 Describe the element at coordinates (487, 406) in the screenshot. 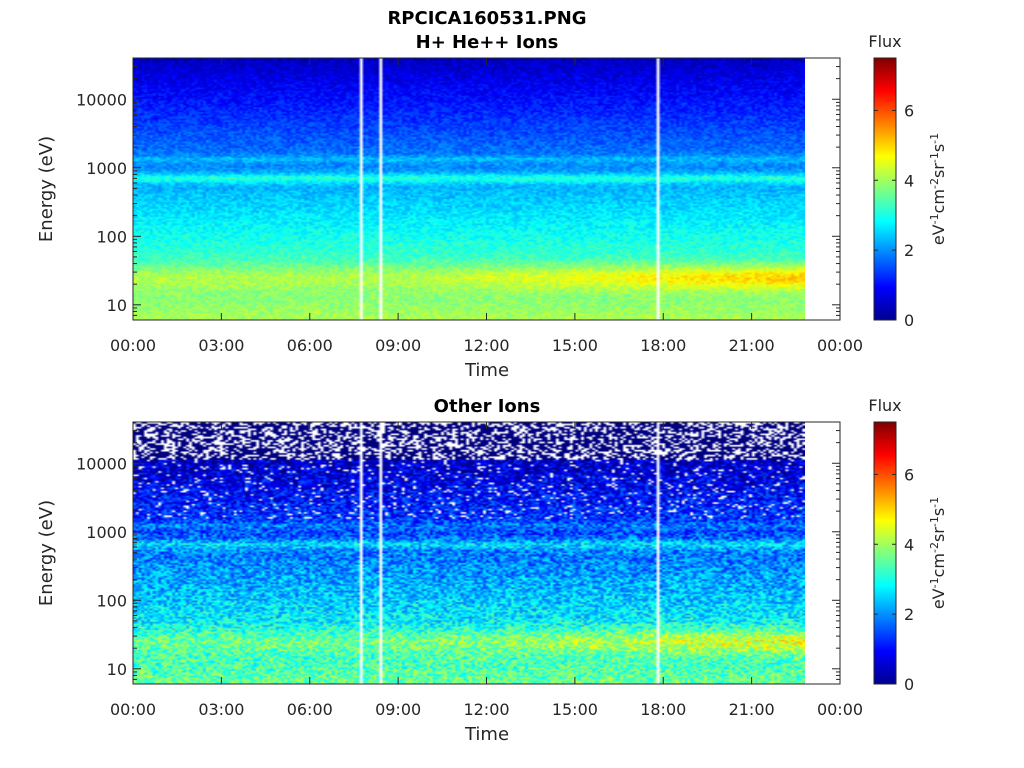

I see `panel-title: Other Ions` at that location.